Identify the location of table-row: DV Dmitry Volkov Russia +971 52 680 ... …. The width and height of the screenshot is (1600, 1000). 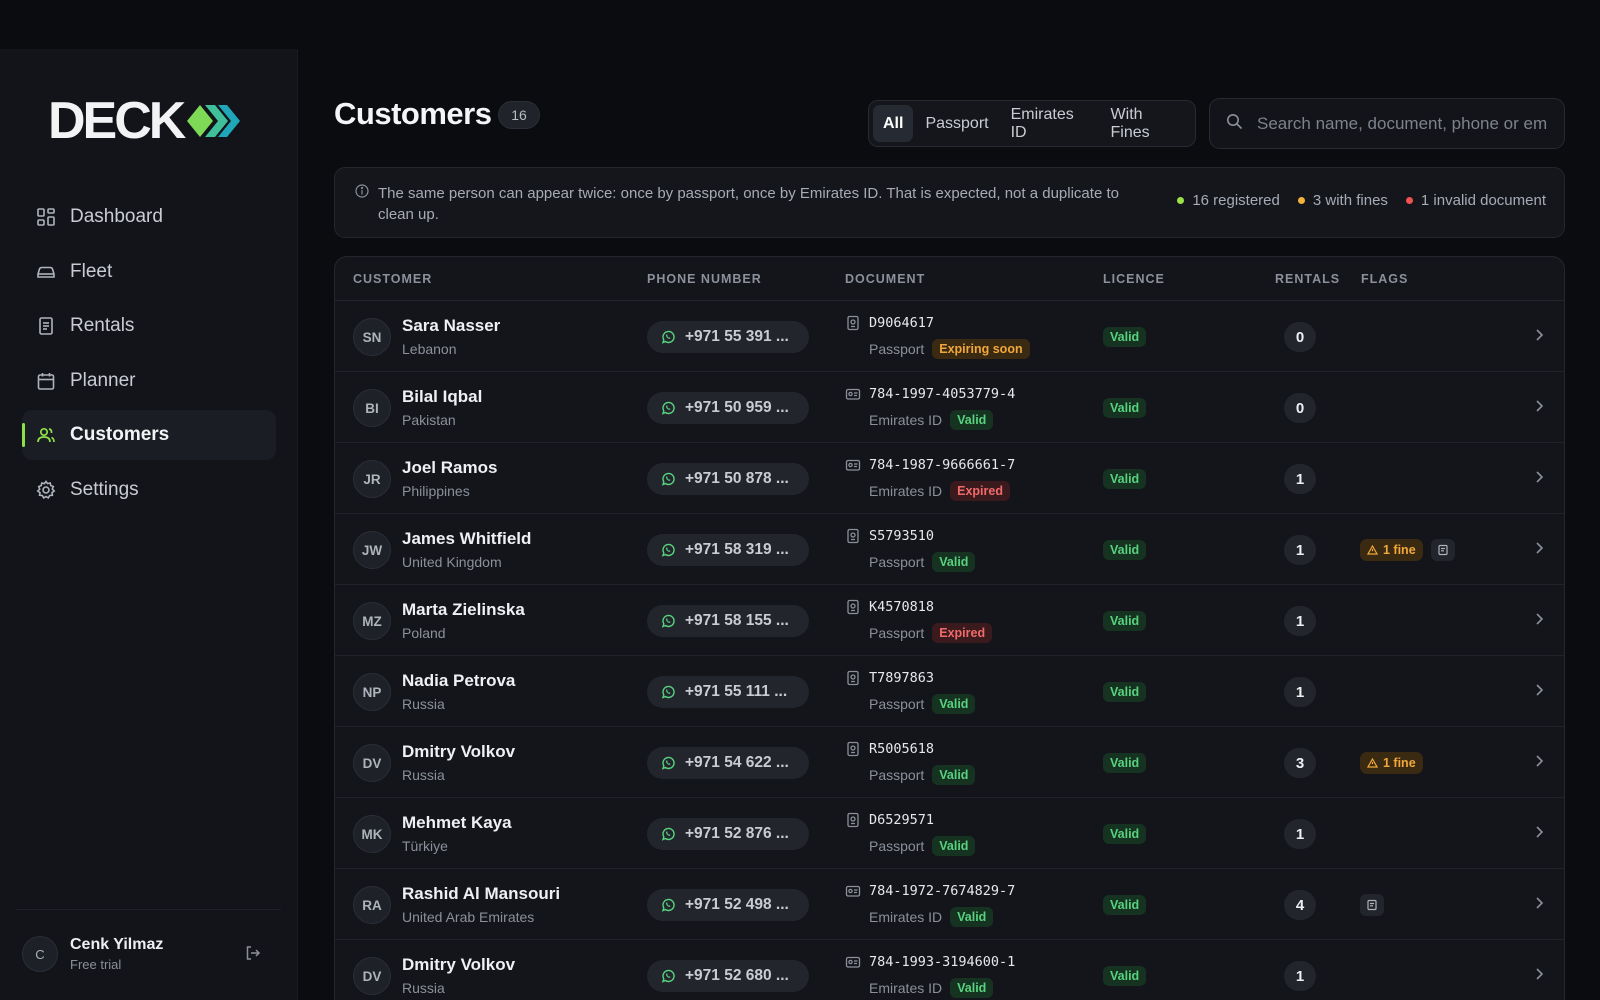
(949, 970).